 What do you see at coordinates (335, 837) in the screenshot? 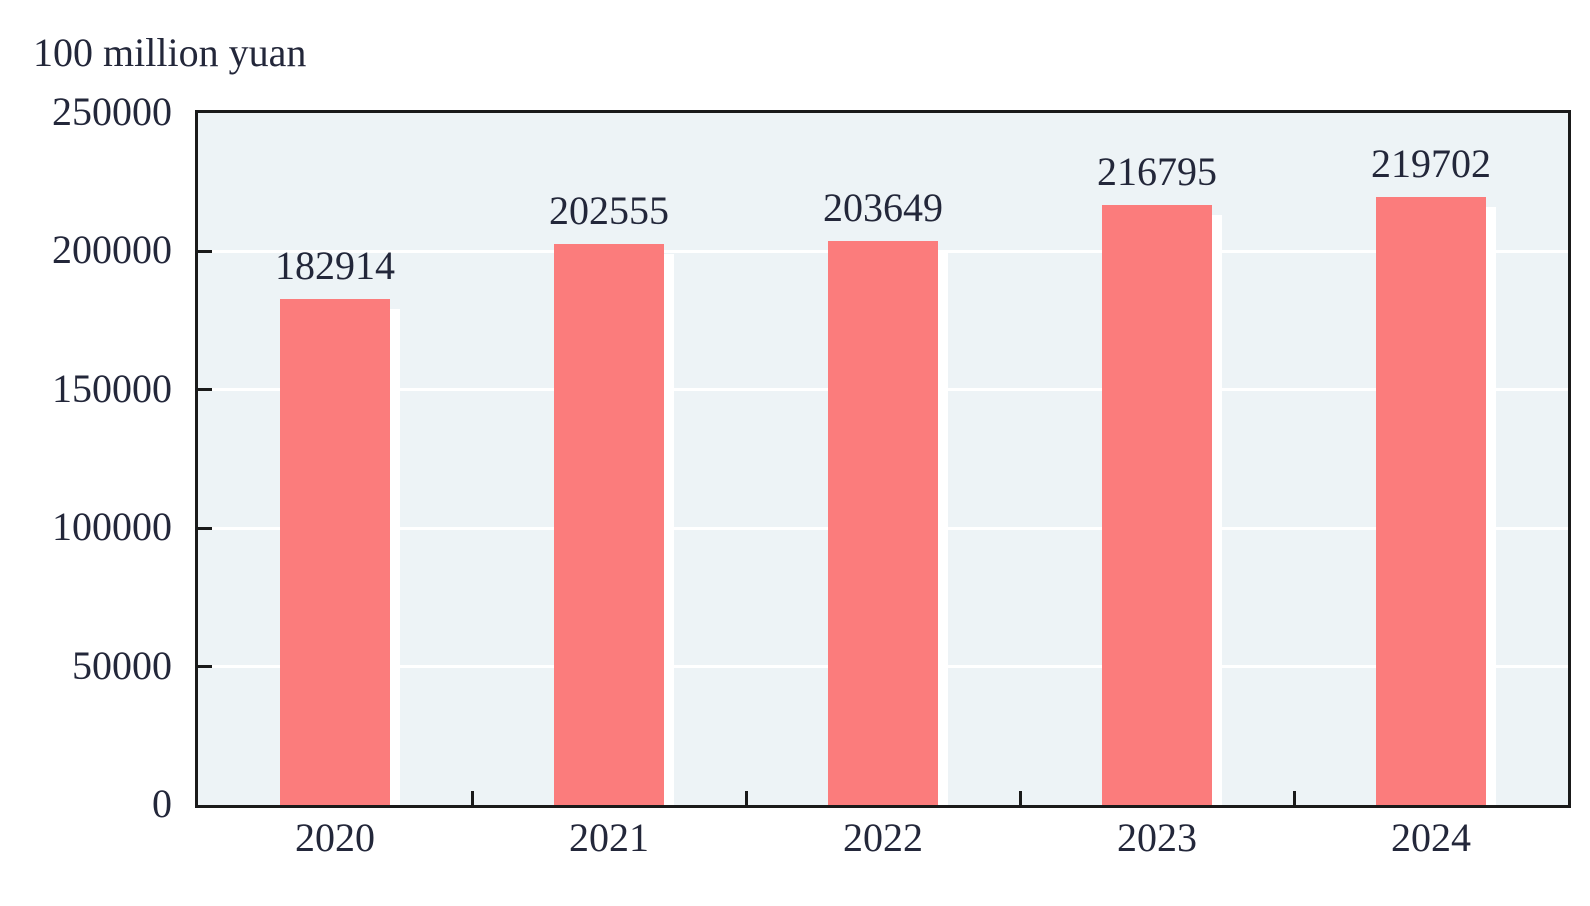
I see `x-axis-tick-label: 2020` at bounding box center [335, 837].